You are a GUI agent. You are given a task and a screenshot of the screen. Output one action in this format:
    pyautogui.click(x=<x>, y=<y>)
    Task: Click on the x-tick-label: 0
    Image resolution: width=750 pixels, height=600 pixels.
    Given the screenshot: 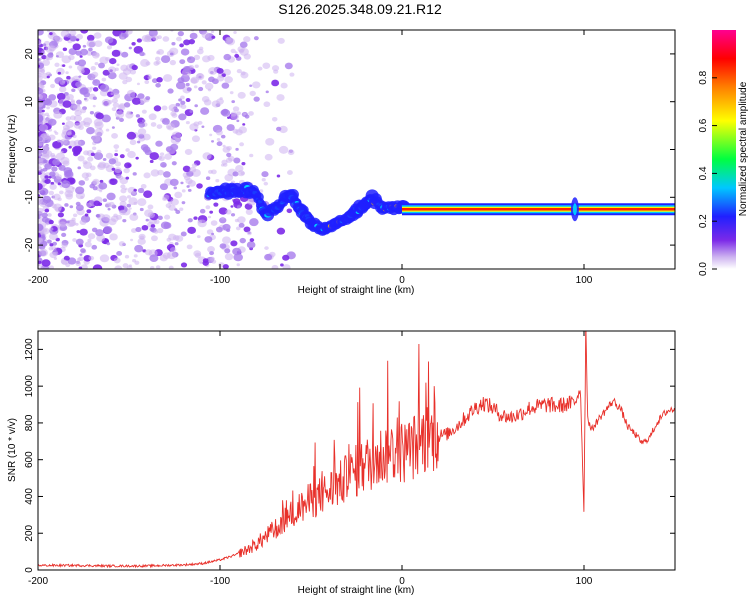 What is the action you would take?
    pyautogui.click(x=402, y=280)
    